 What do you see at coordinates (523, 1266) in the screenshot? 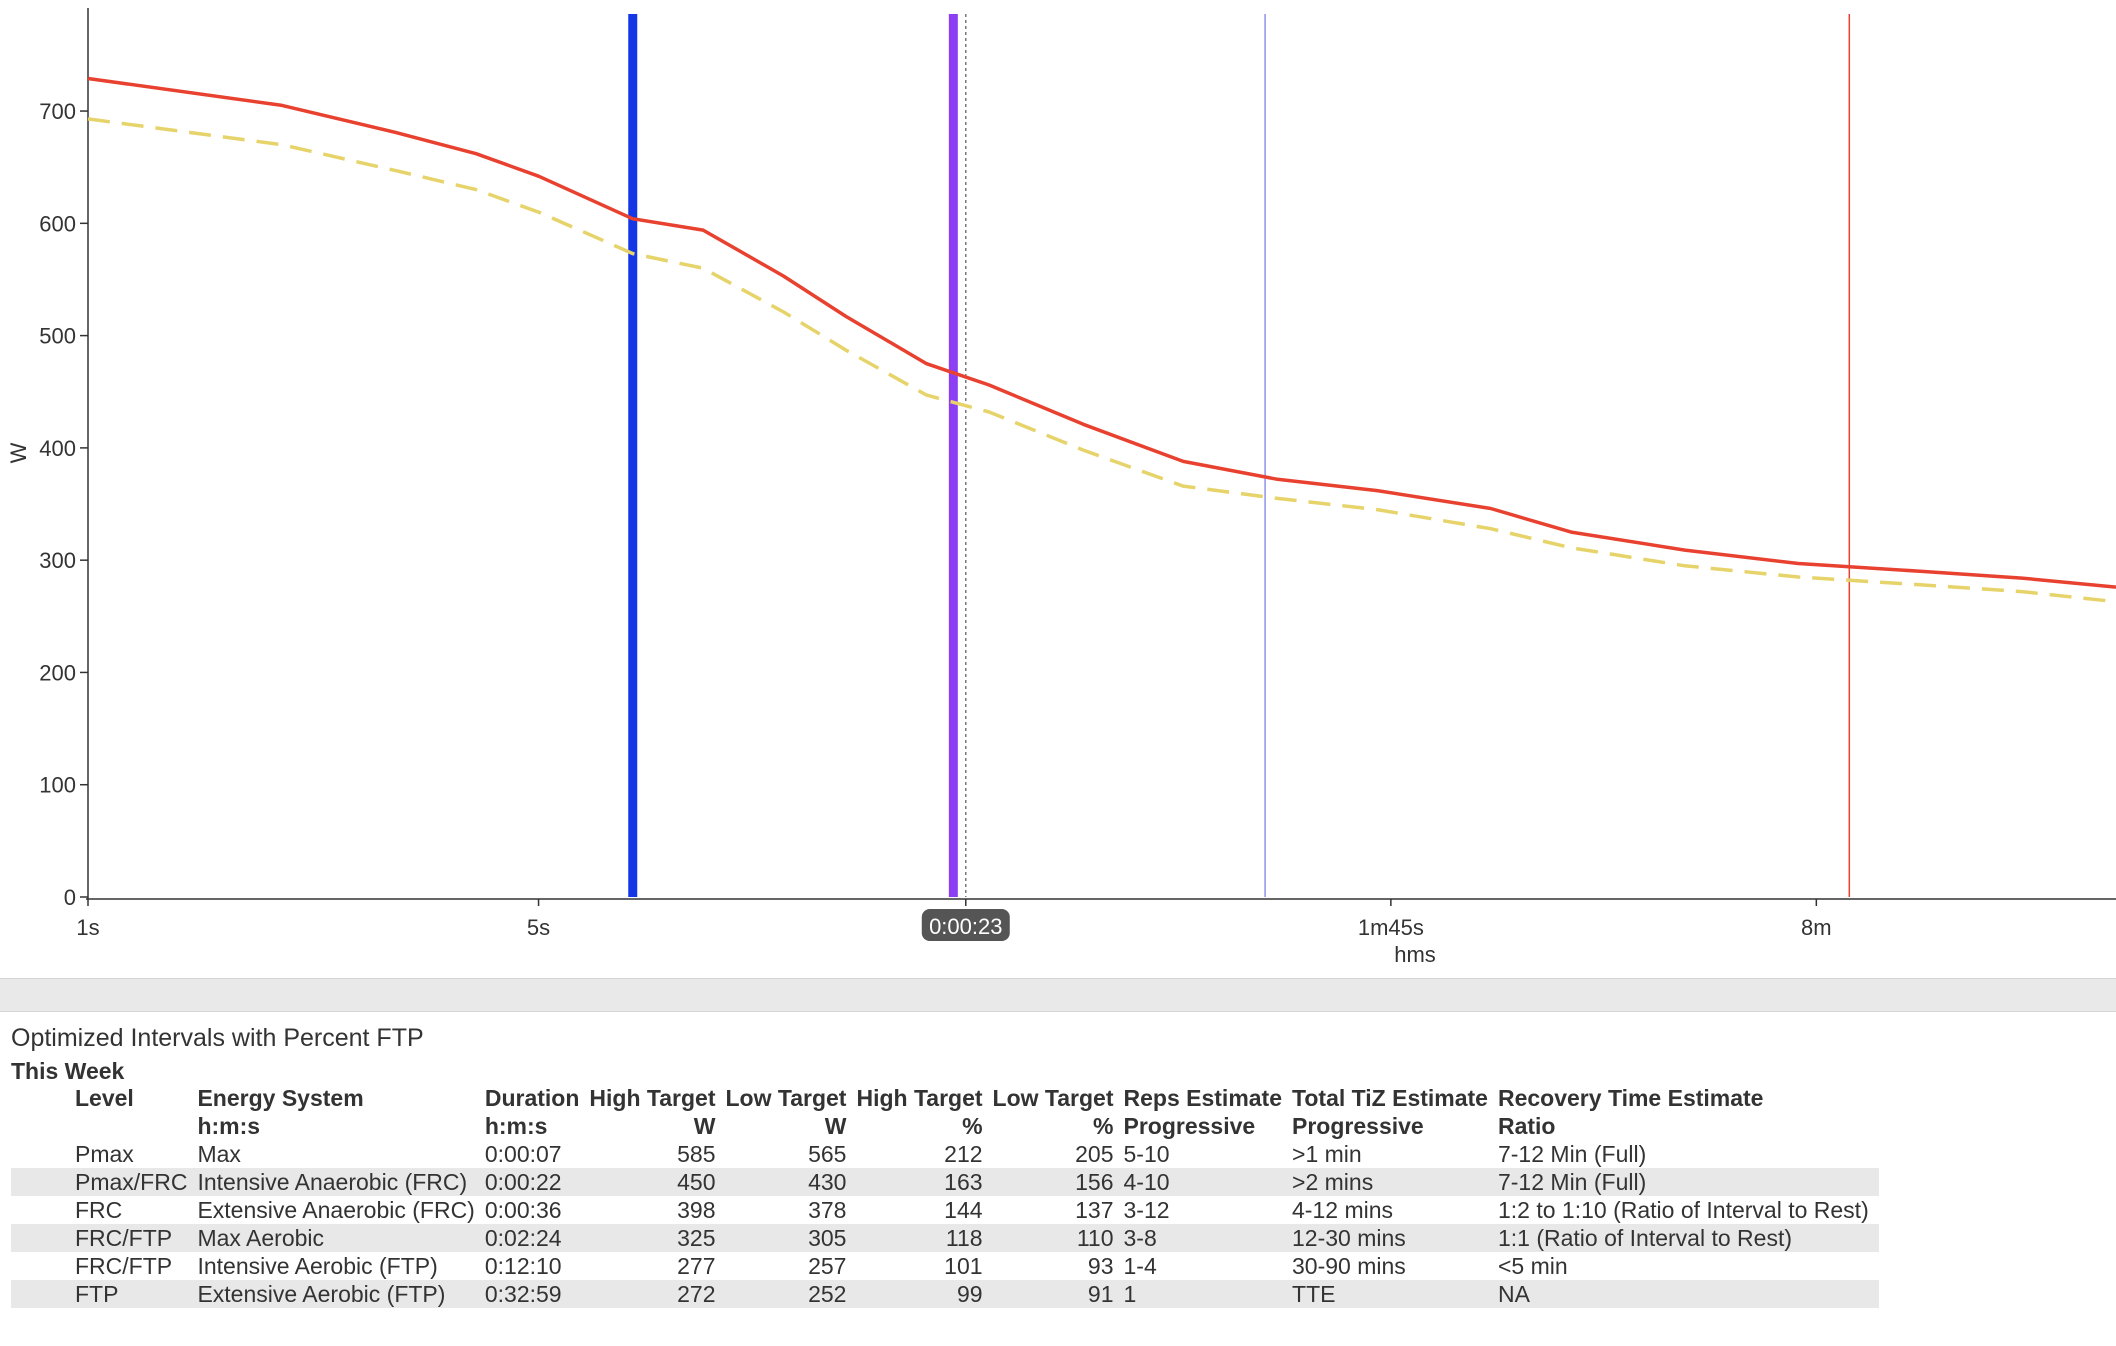
I see `table-cell: 0:12:10` at bounding box center [523, 1266].